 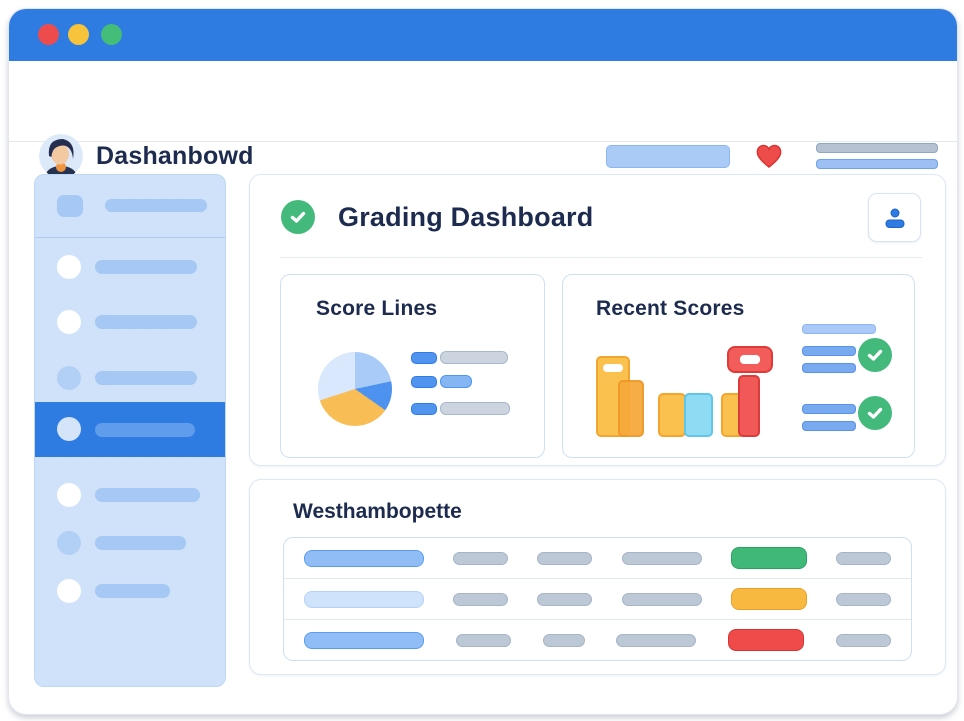 What do you see at coordinates (130, 237) in the screenshot?
I see `sidebar-divider` at bounding box center [130, 237].